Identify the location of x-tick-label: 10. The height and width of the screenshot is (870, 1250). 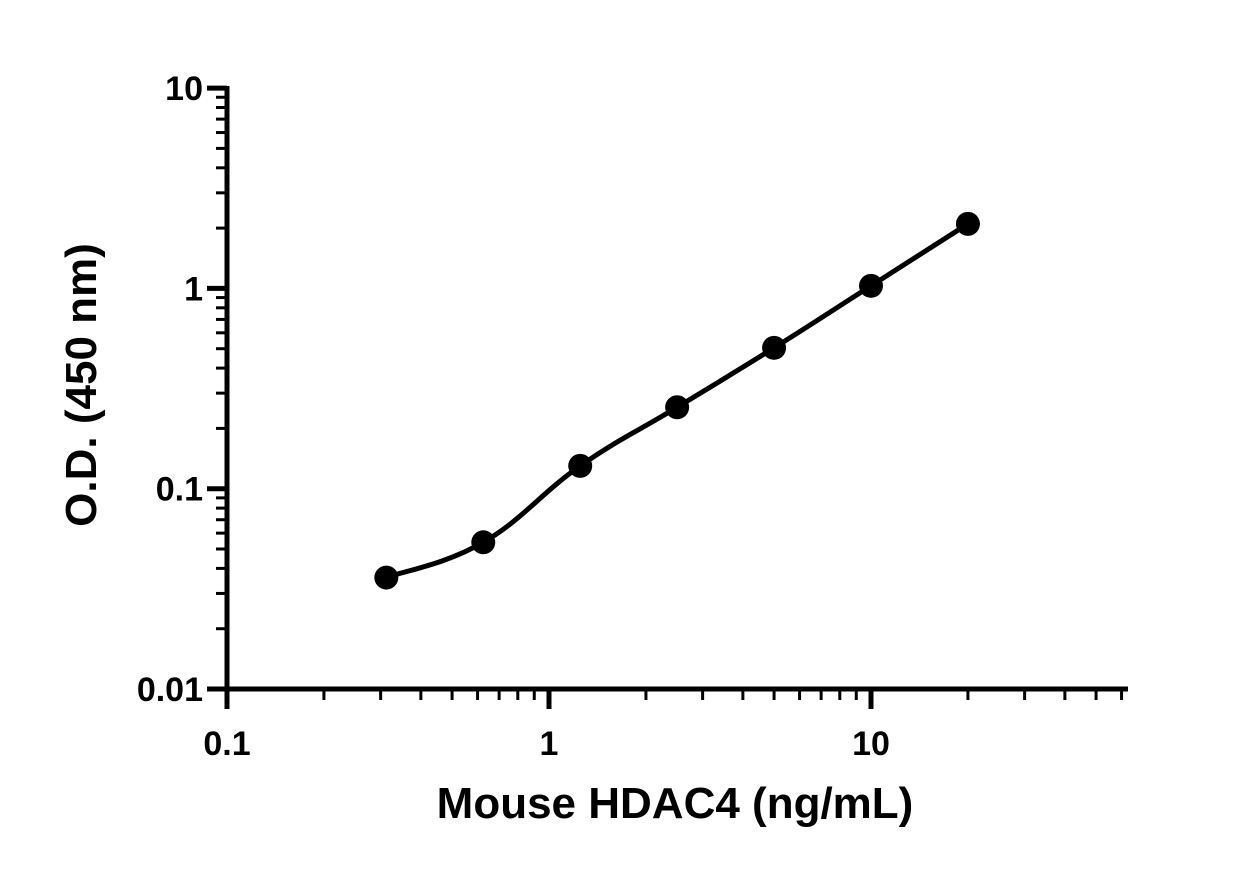
(871, 744).